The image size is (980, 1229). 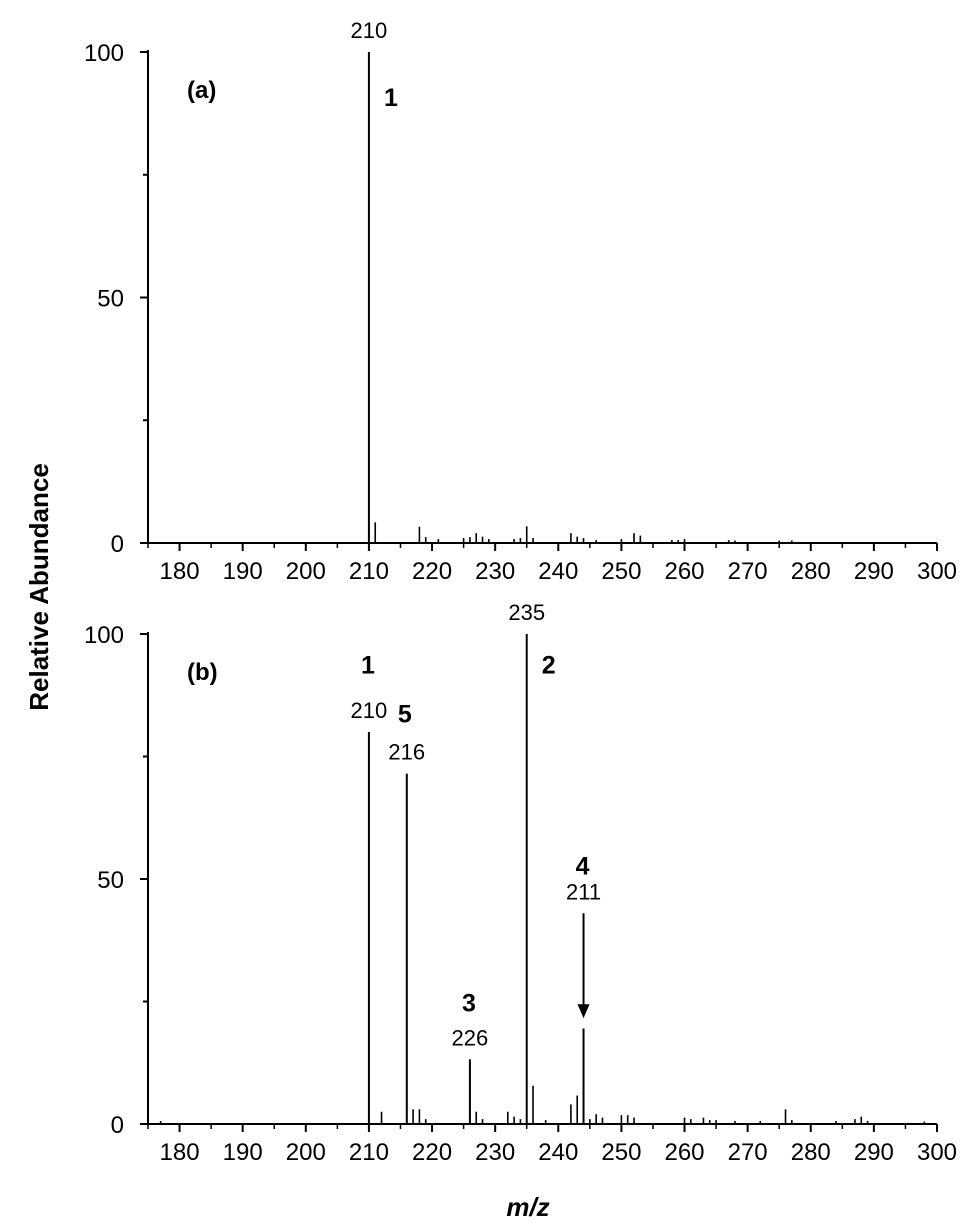 I want to click on x-tick-label-b-190: 190, so click(x=243, y=1152).